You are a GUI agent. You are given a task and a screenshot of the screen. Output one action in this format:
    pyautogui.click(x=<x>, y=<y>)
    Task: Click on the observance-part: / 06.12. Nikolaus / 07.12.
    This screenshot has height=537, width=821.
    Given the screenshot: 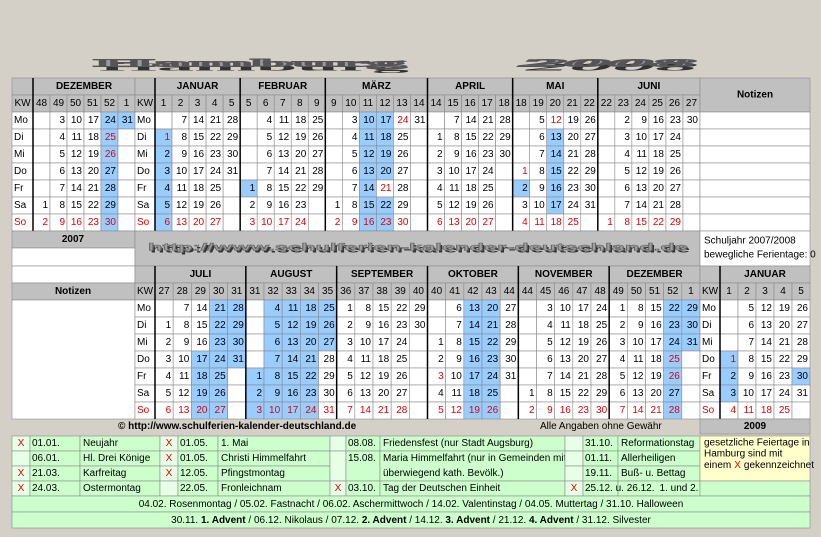 What is the action you would take?
    pyautogui.click(x=304, y=520)
    